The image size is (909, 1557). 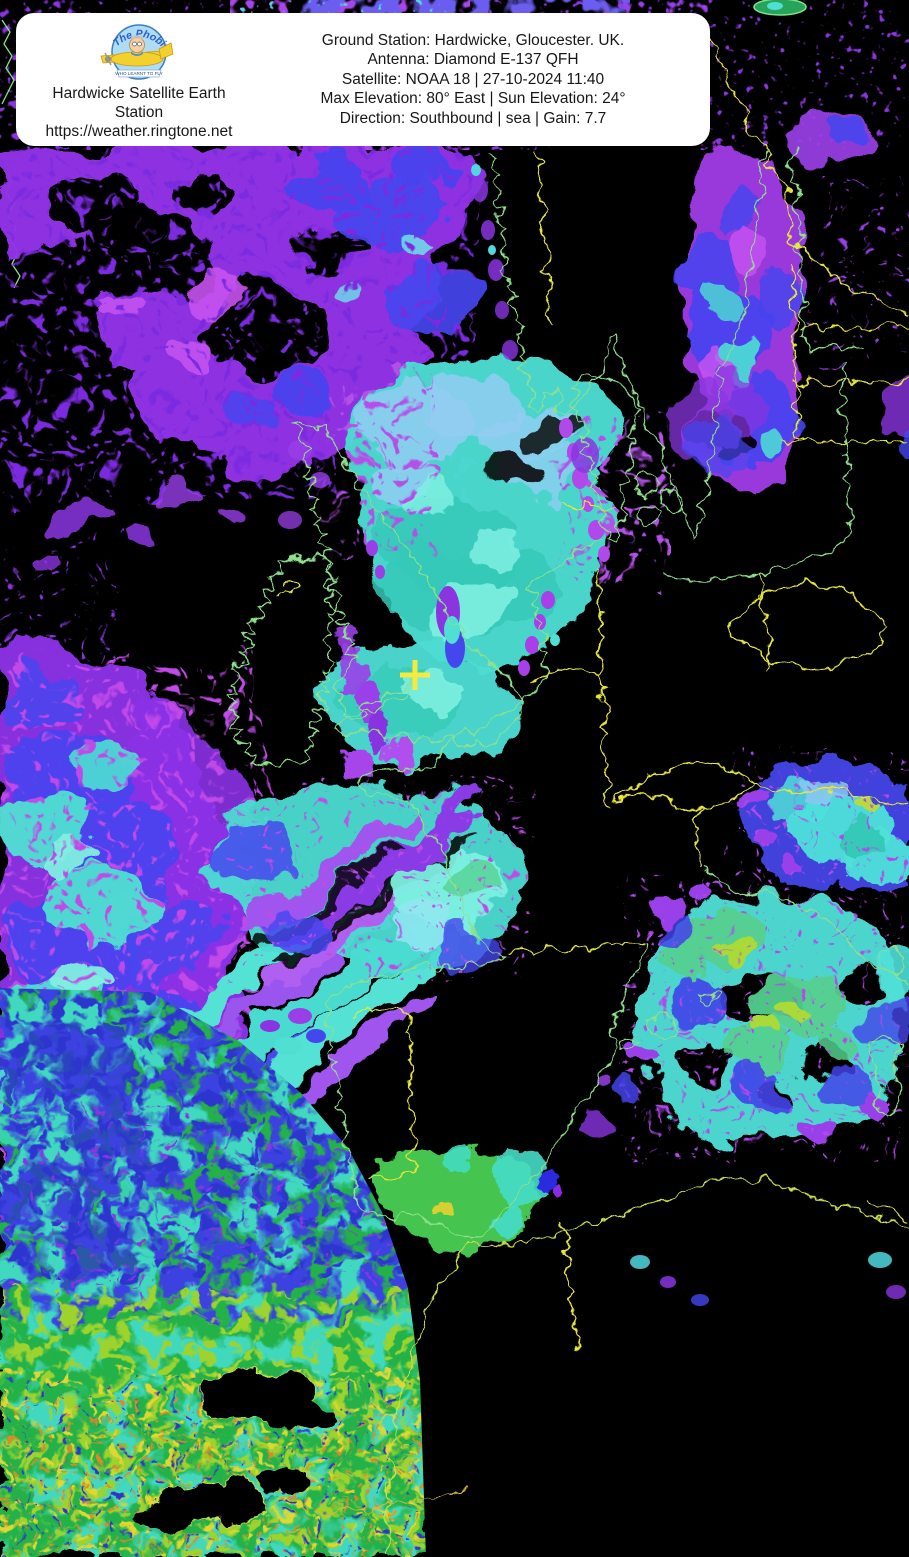 I want to click on satellite-line: Satellite: NOAA 18 | 27-10-2024 11:40, so click(x=473, y=79).